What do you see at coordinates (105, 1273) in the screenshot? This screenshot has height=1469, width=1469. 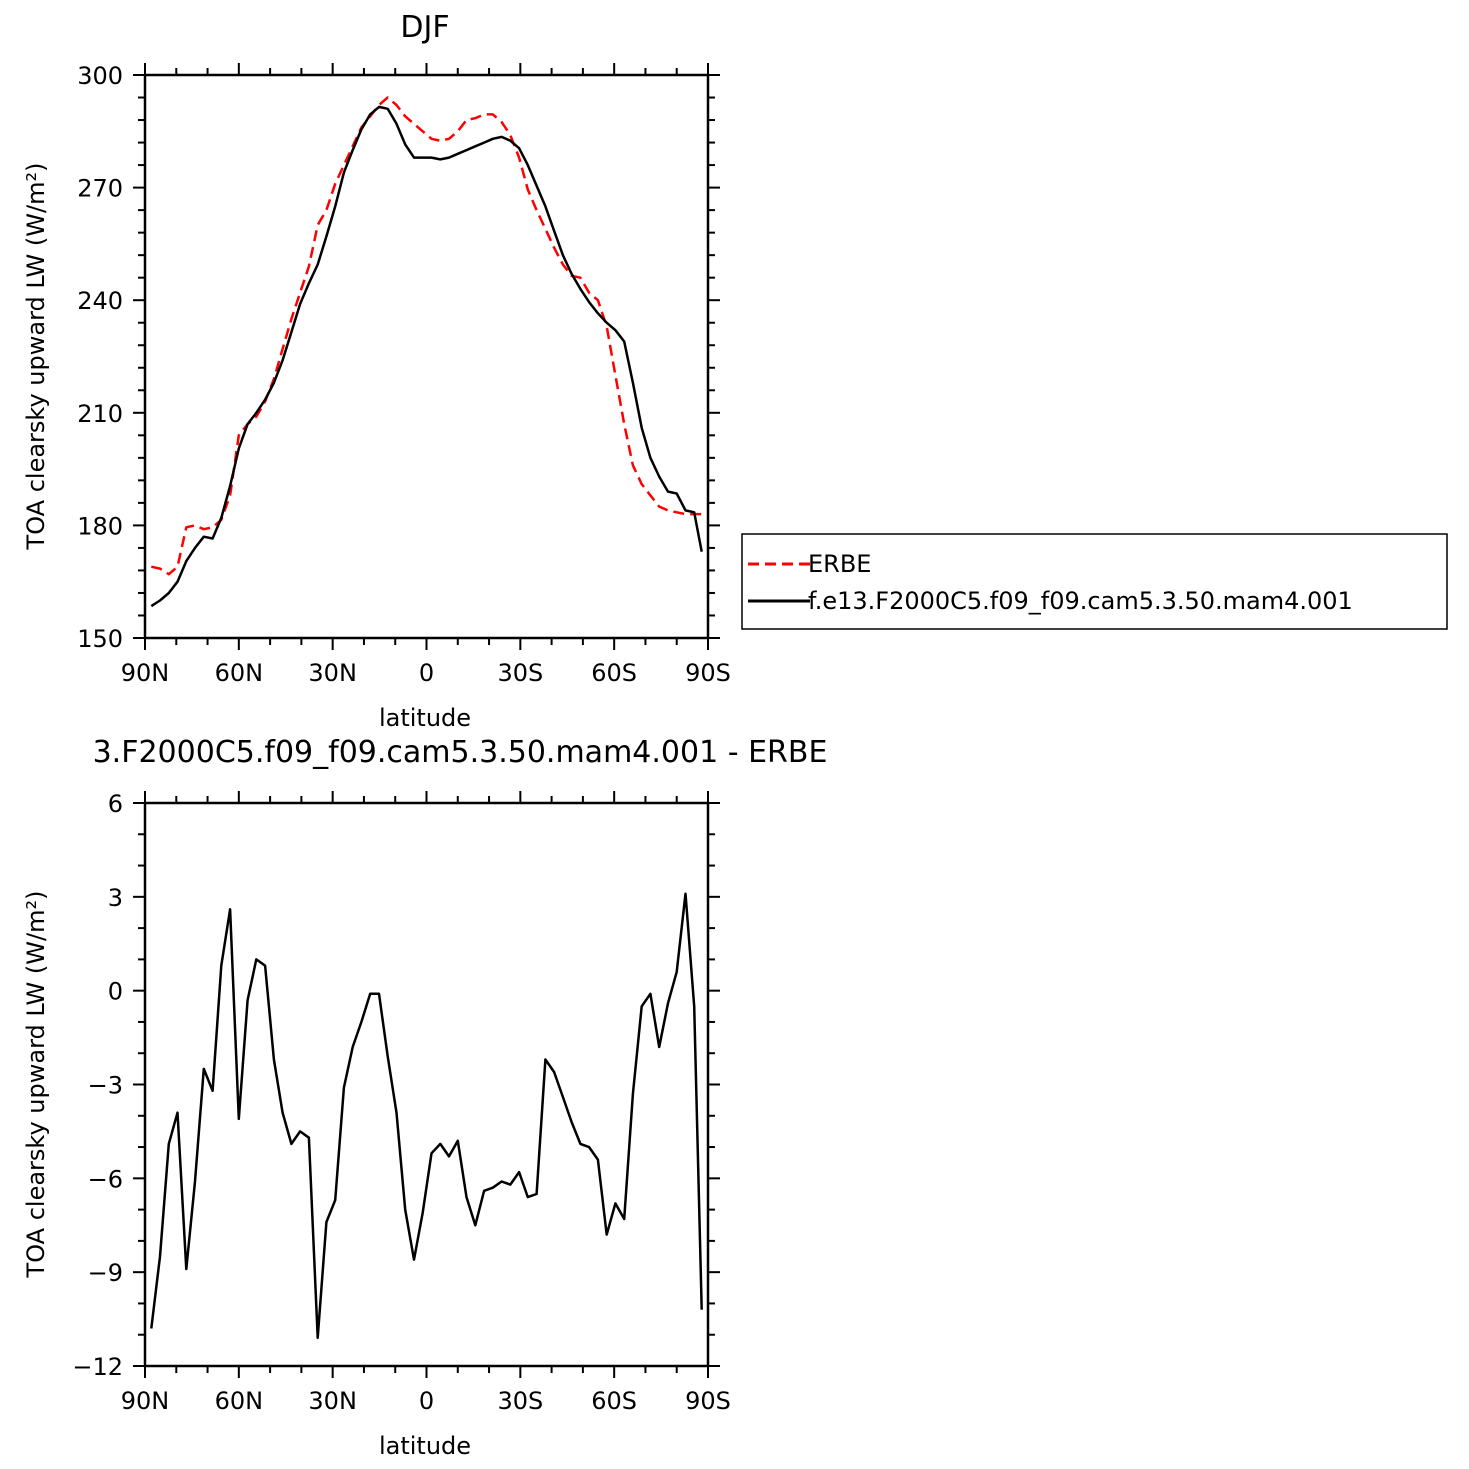 I see `y-tick-label: −9` at bounding box center [105, 1273].